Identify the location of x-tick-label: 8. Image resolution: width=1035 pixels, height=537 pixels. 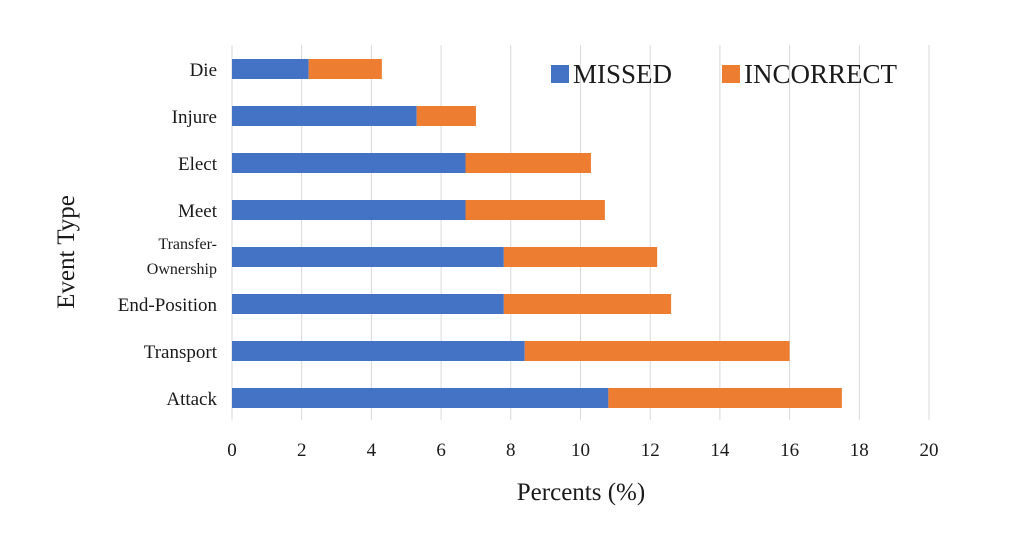
(511, 450).